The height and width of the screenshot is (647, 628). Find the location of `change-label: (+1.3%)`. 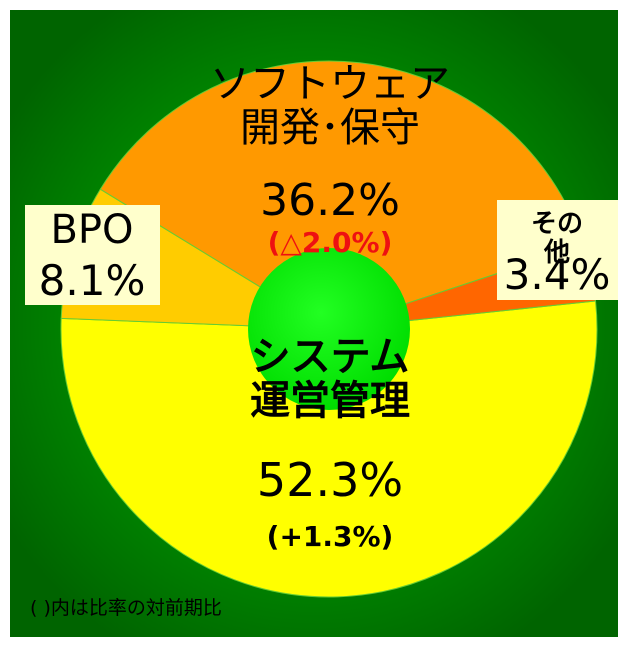

change-label: (+1.3%) is located at coordinates (330, 536).